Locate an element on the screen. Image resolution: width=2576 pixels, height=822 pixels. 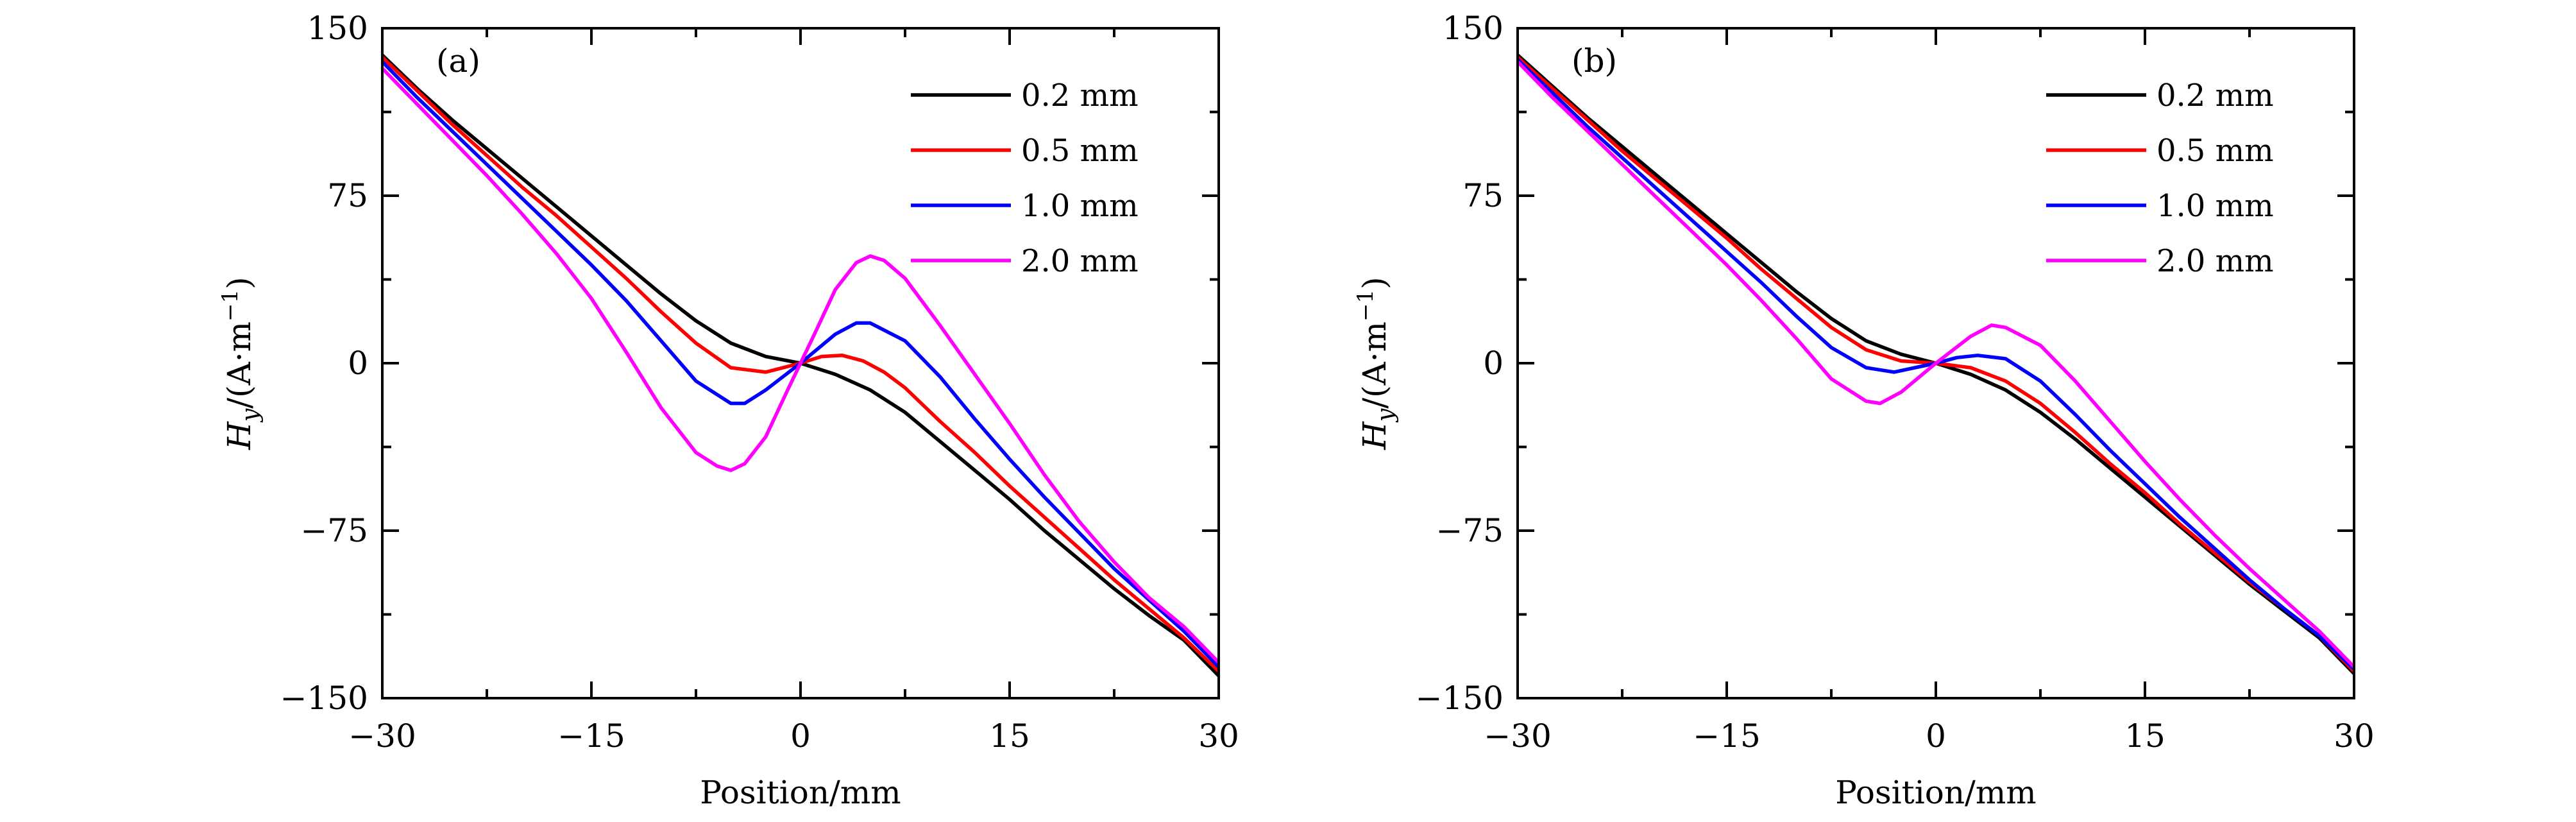
panel-label: (a) is located at coordinates (458, 61).